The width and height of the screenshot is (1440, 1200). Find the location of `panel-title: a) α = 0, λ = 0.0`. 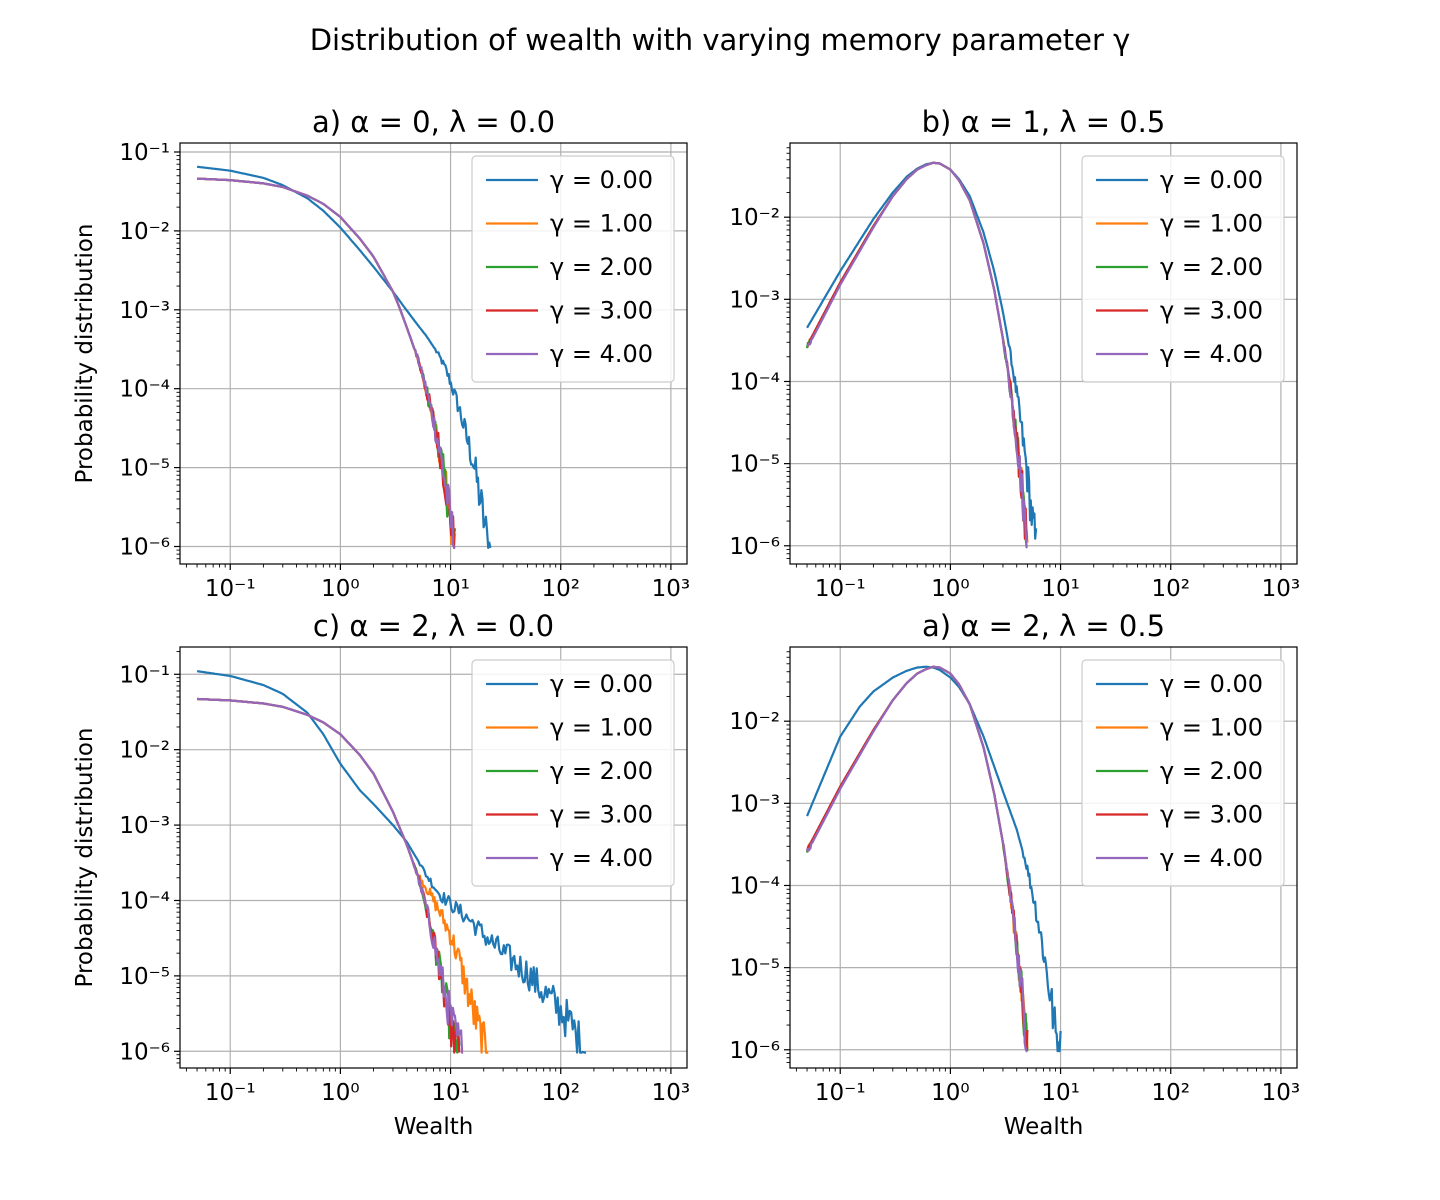

panel-title: a) α = 0, λ = 0.0 is located at coordinates (433, 122).